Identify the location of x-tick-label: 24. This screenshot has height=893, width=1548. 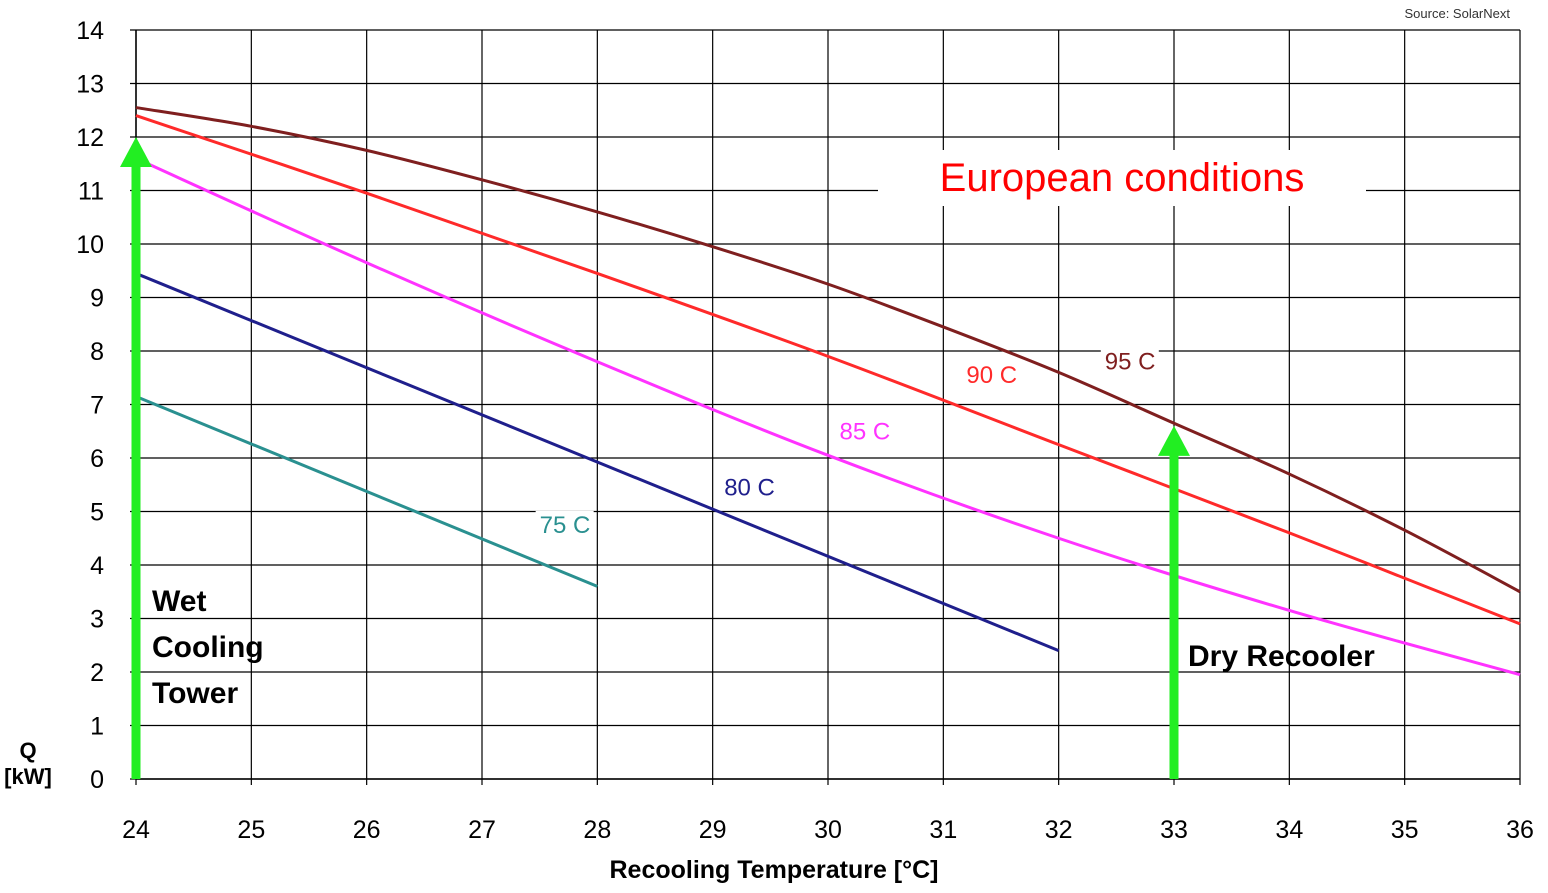
(136, 830).